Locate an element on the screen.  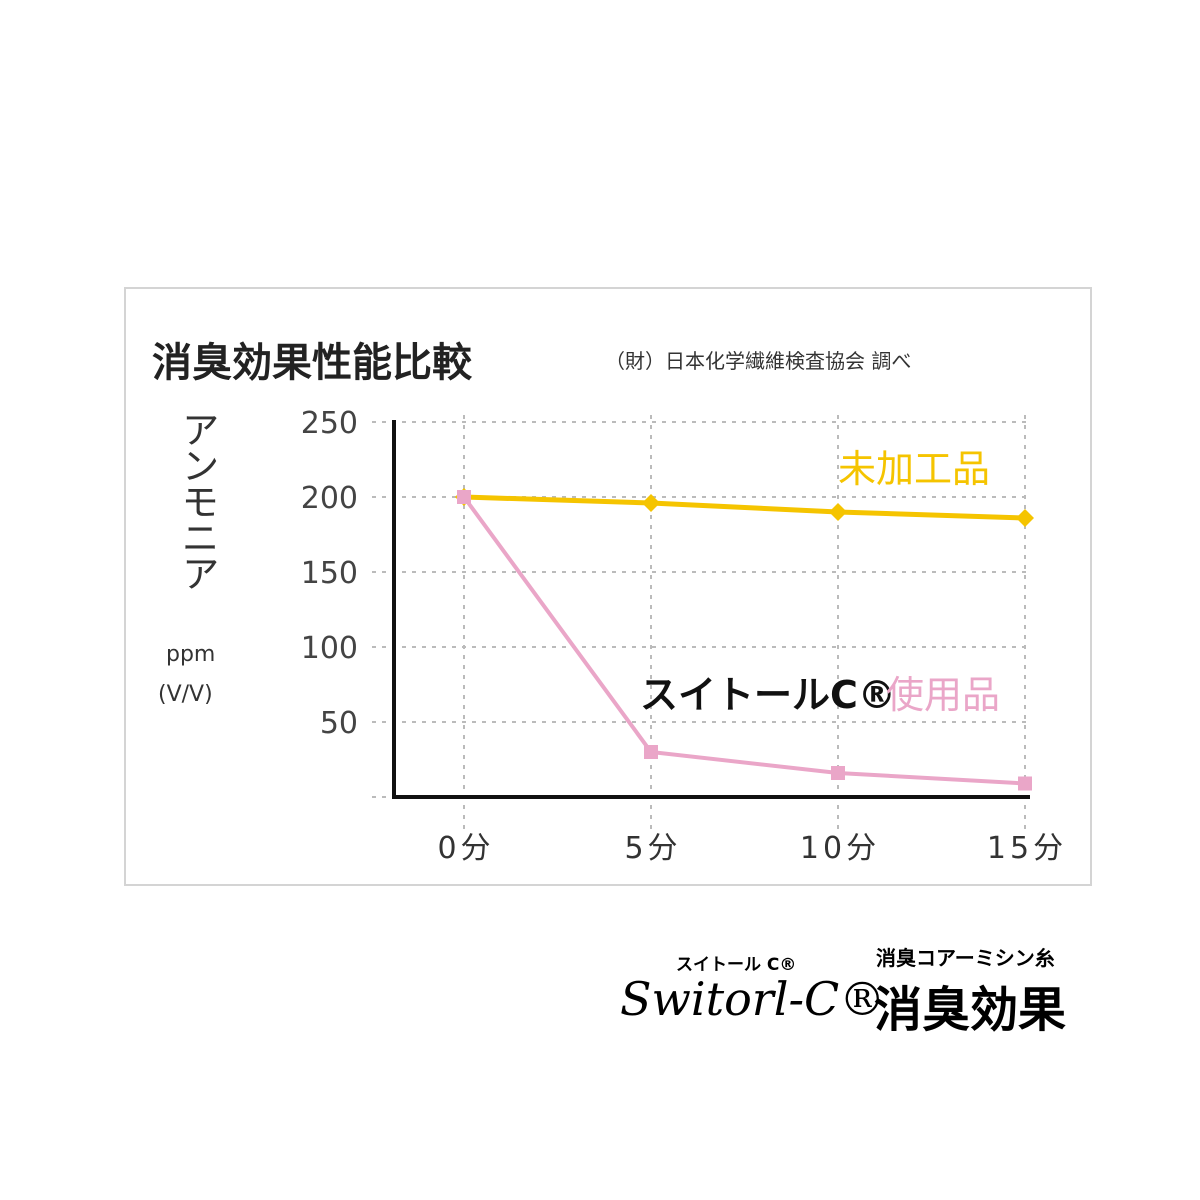
y-unit-ppm: ppm is located at coordinates (191, 654).